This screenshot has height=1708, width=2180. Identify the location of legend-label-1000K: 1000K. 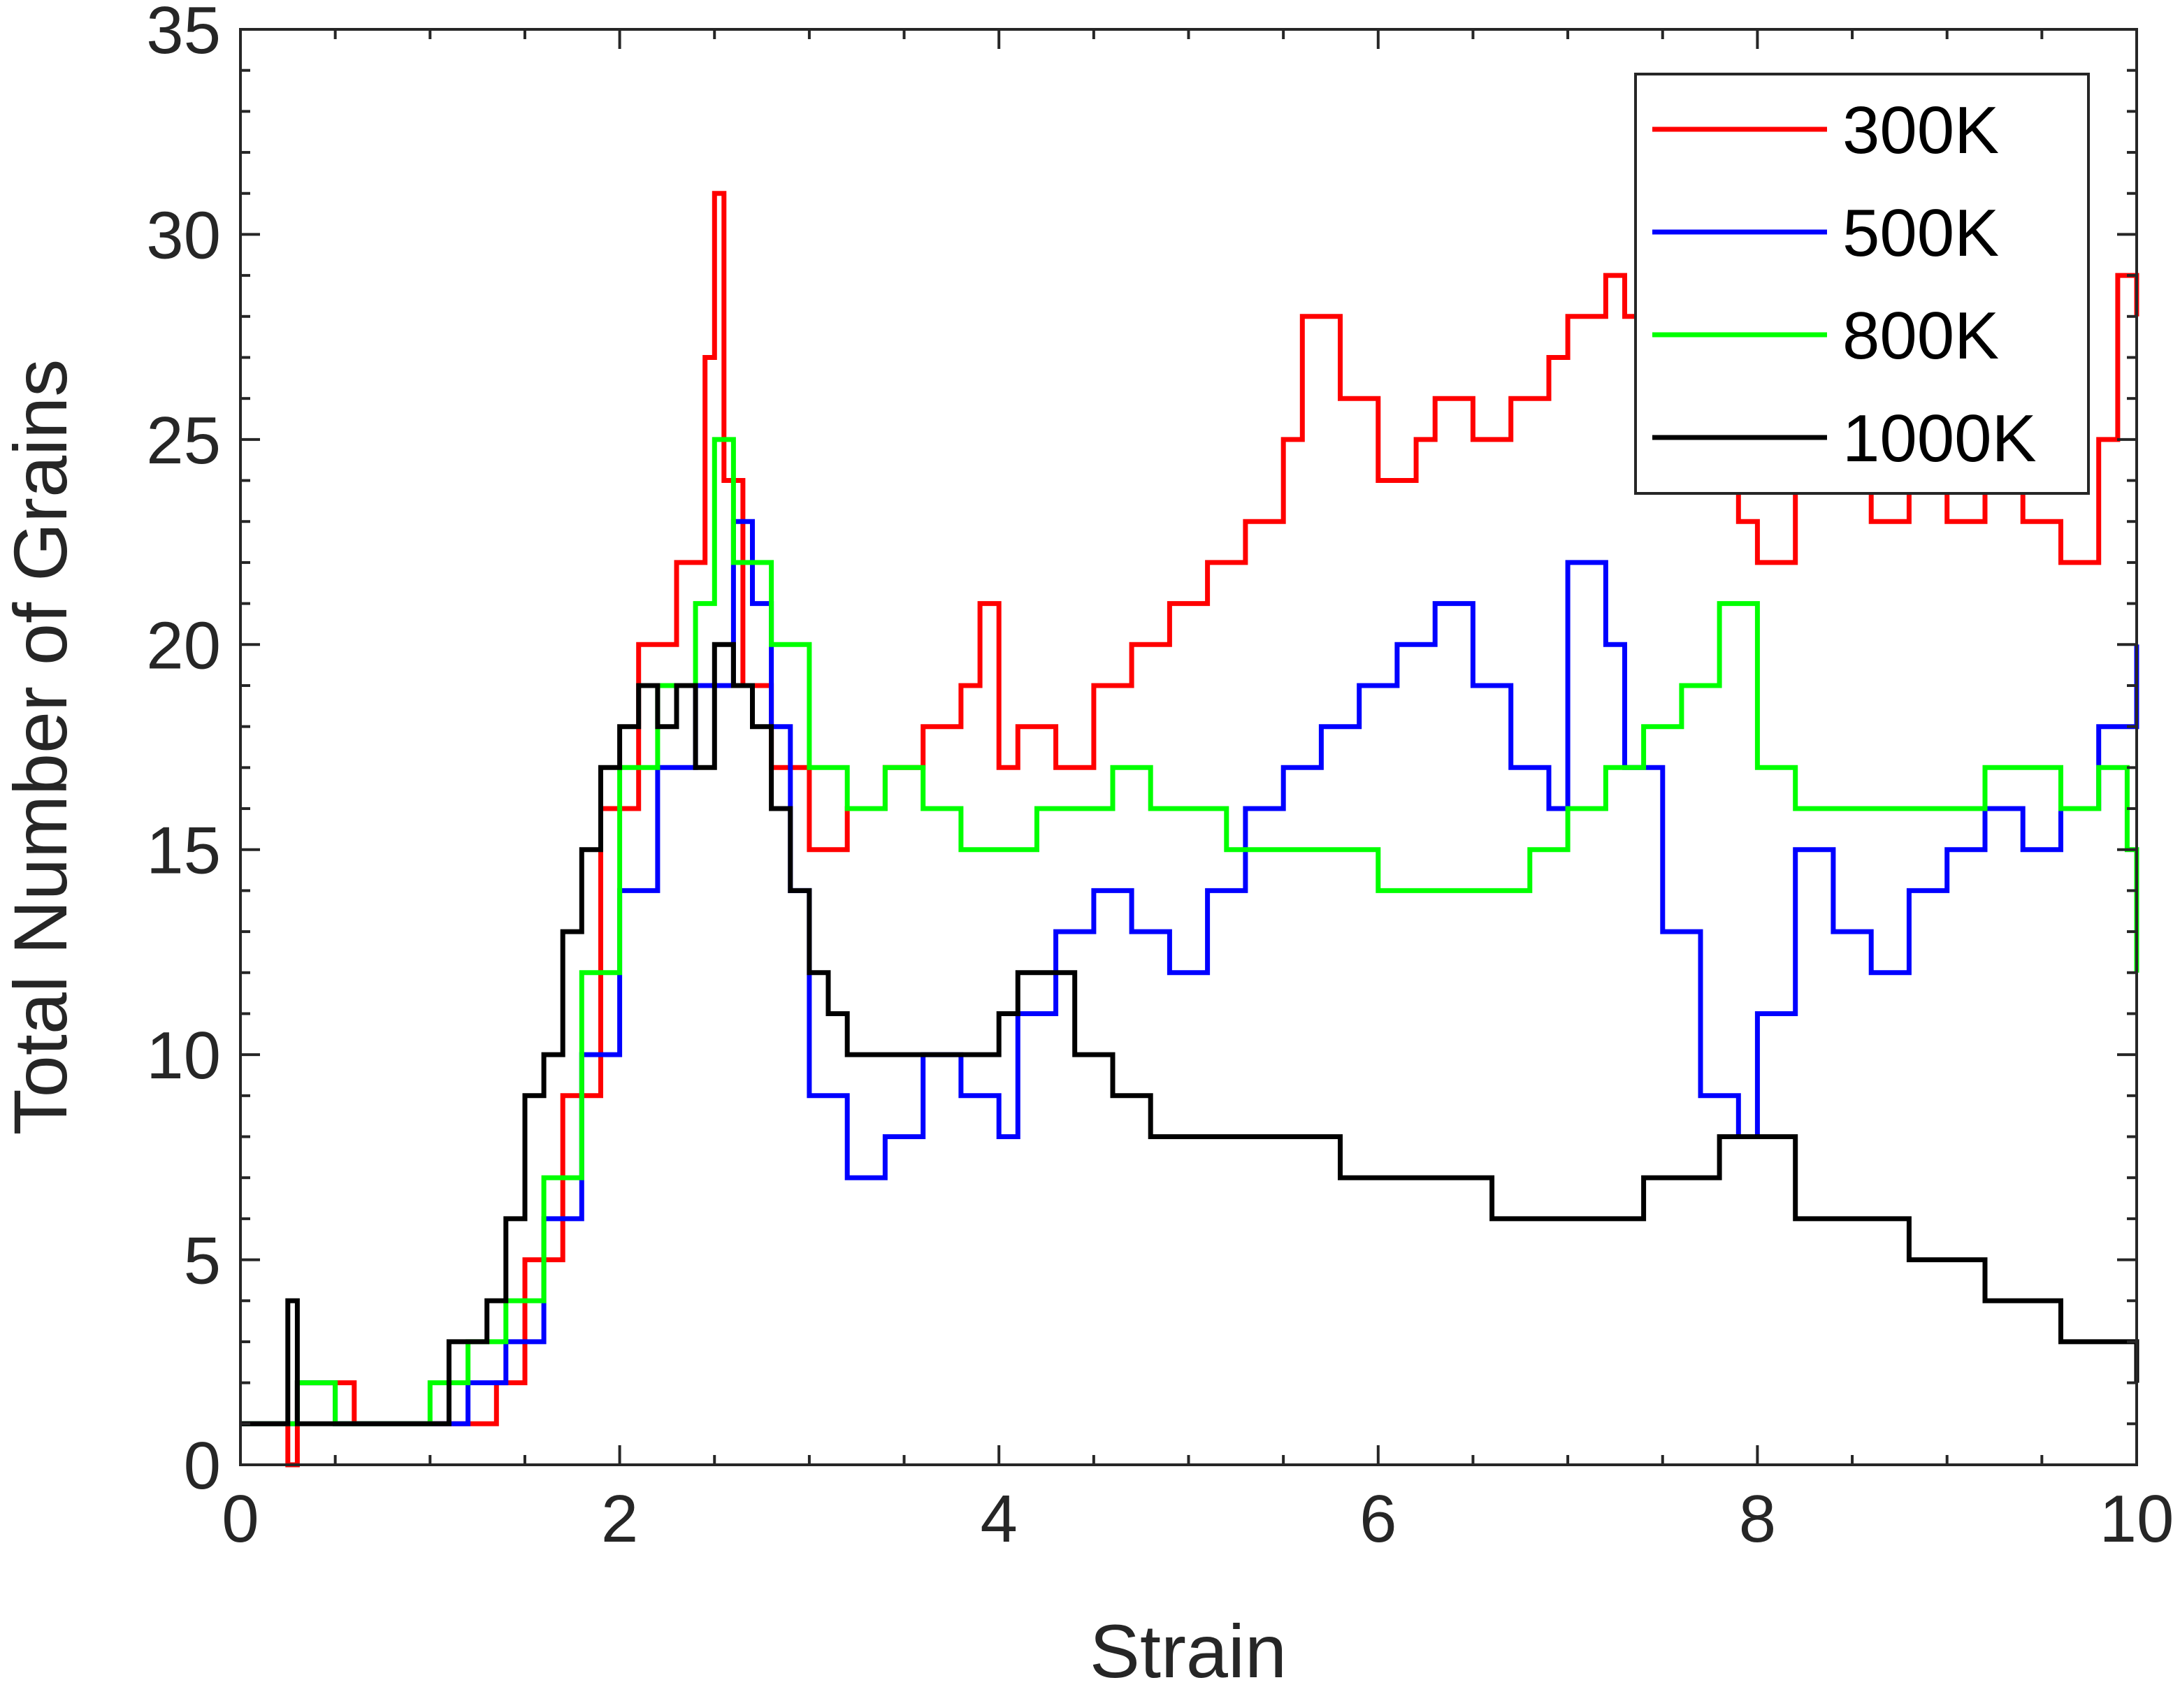
(1939, 438).